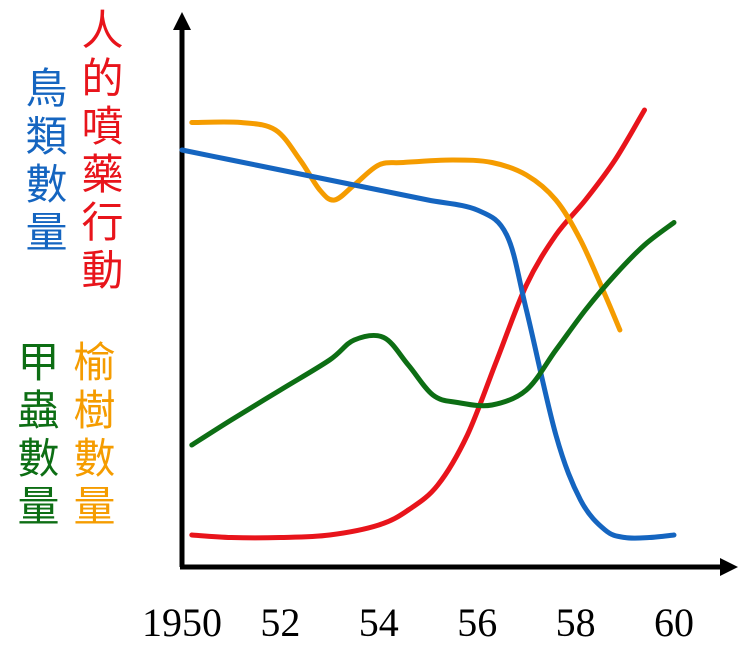 This screenshot has height=648, width=749. I want to click on x-tick-label: 54, so click(379, 622).